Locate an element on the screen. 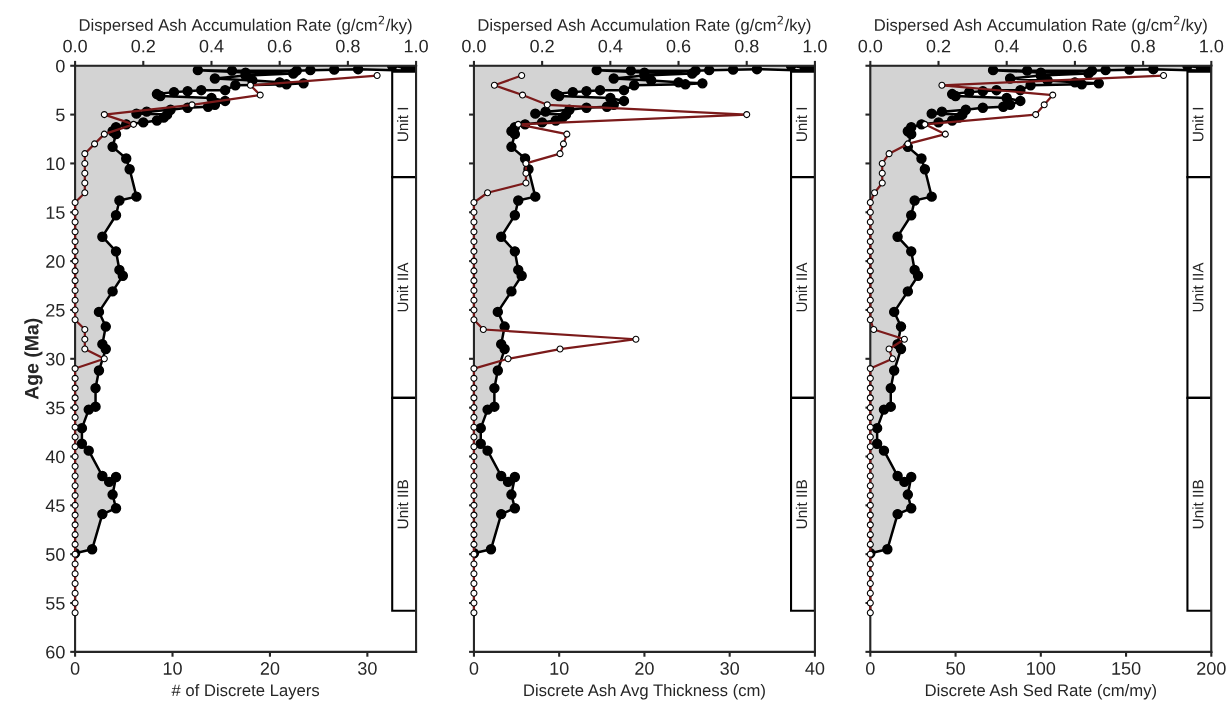  y-tick-label: 35 is located at coordinates (55, 408).